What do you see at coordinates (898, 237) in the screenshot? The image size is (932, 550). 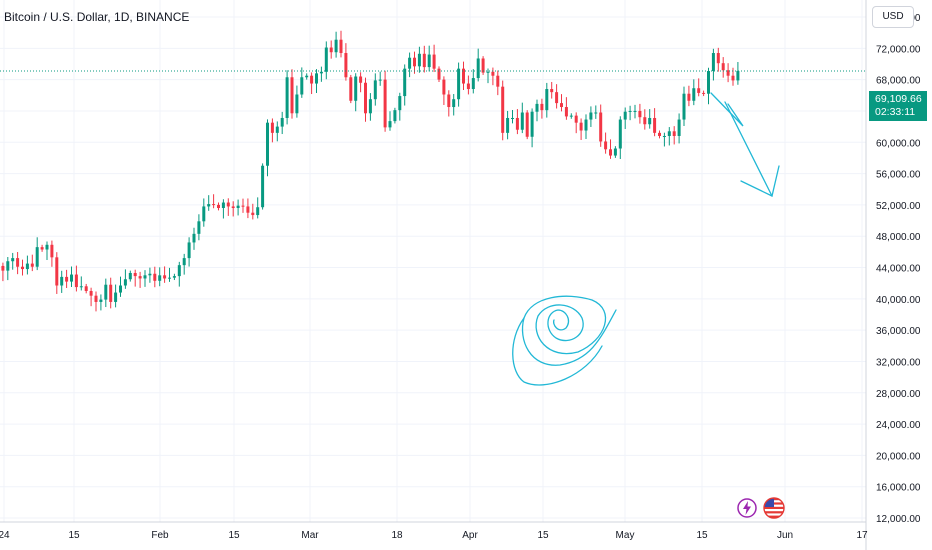 I see `price-tick-label: 48,000.00` at bounding box center [898, 237].